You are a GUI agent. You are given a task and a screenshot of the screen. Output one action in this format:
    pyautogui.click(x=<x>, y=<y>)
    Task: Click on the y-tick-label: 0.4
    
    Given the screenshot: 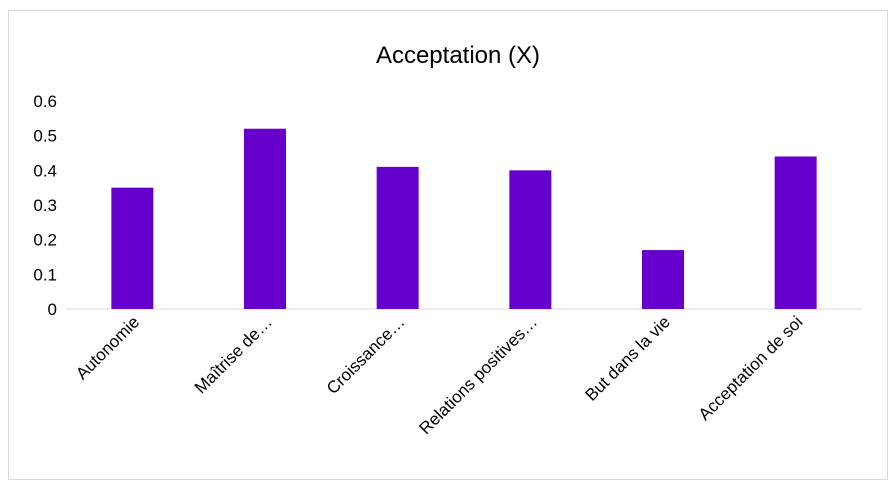 What is the action you would take?
    pyautogui.click(x=45, y=170)
    